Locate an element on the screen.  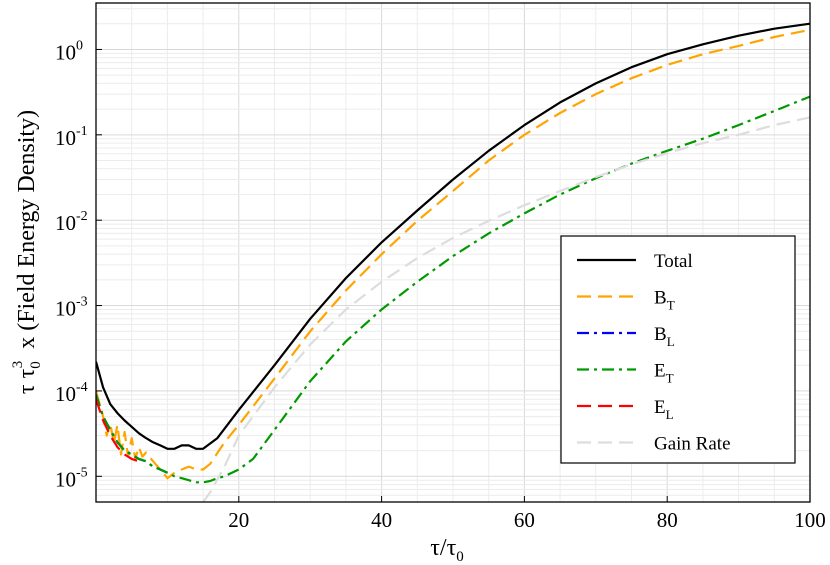
legend-label: Gain Rate is located at coordinates (692, 444).